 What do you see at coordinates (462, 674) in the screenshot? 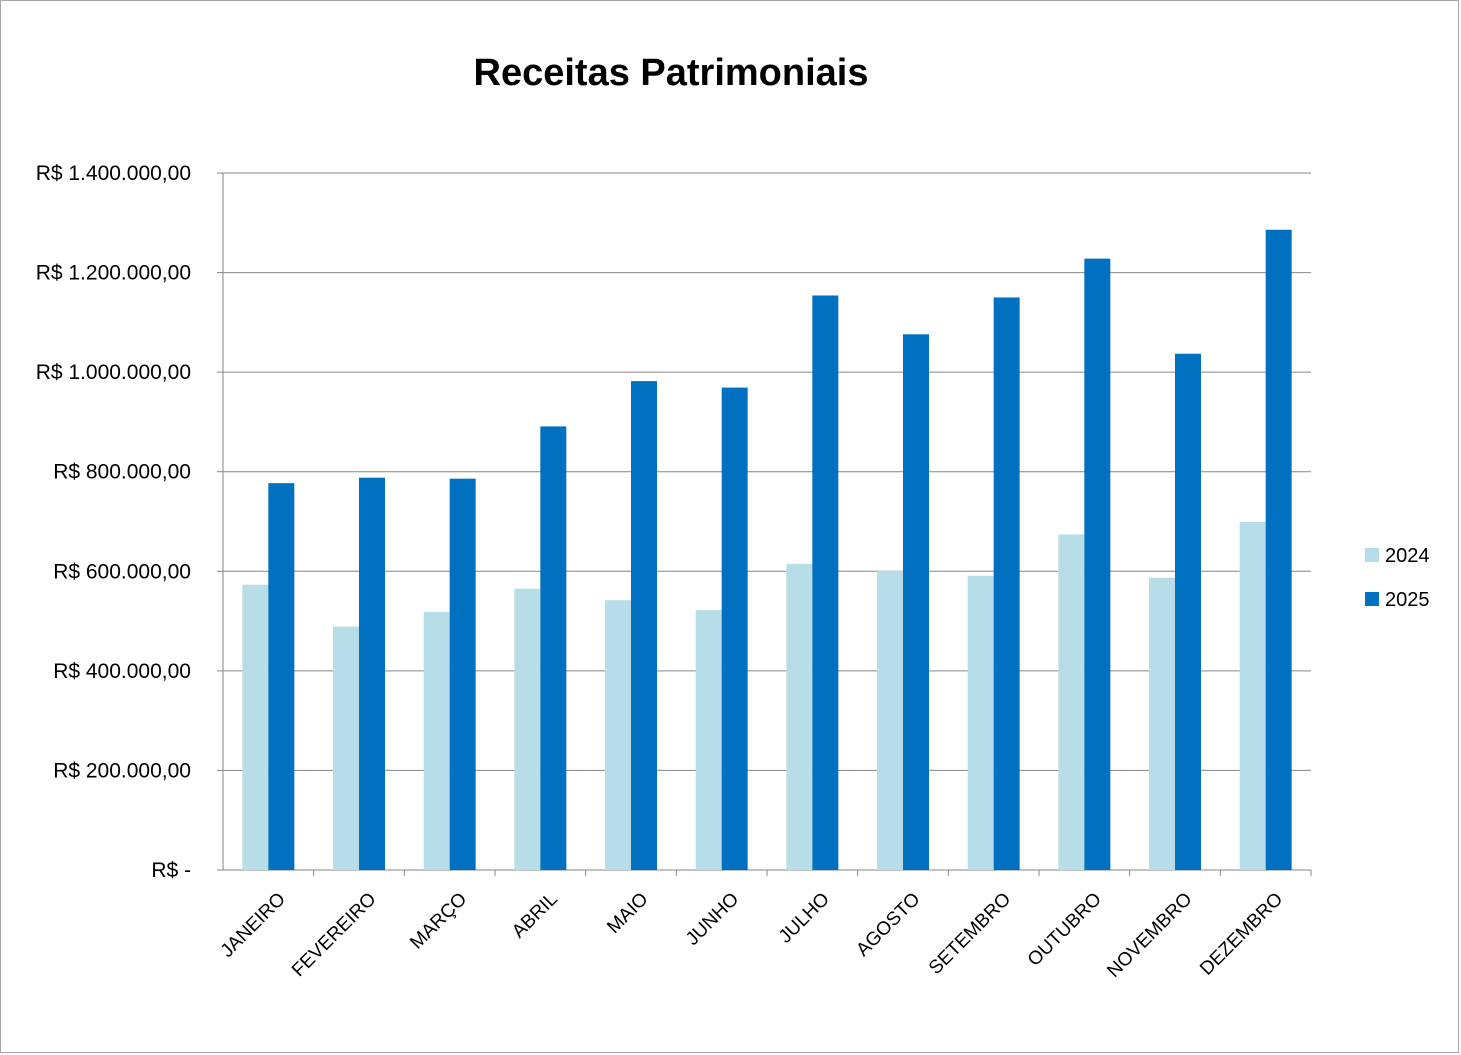
I see `bar-2025-março` at bounding box center [462, 674].